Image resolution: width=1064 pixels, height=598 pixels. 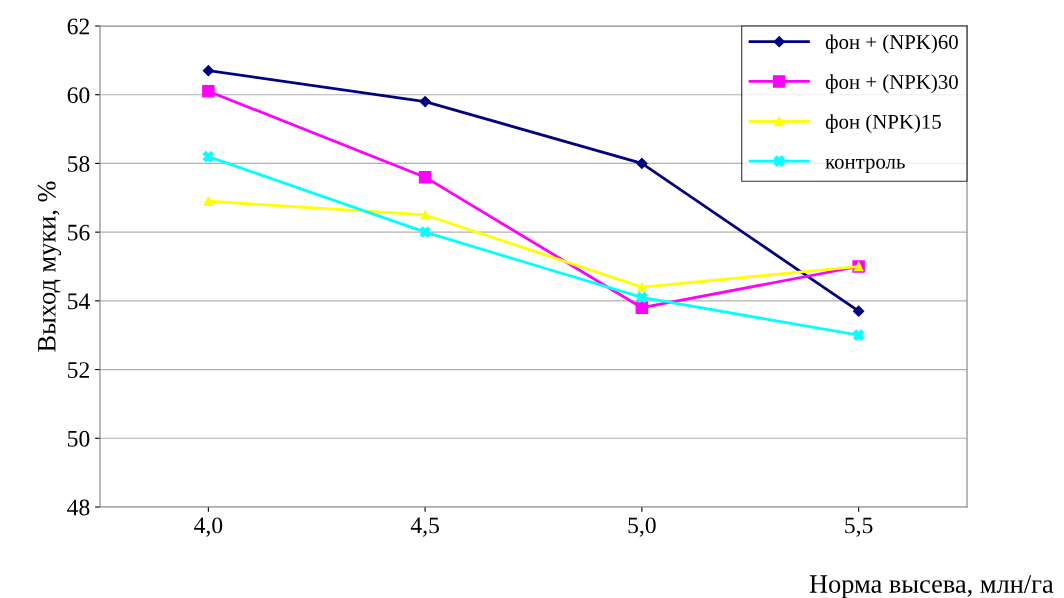 What do you see at coordinates (424, 527) in the screenshot?
I see `x-tick-label: 4,5` at bounding box center [424, 527].